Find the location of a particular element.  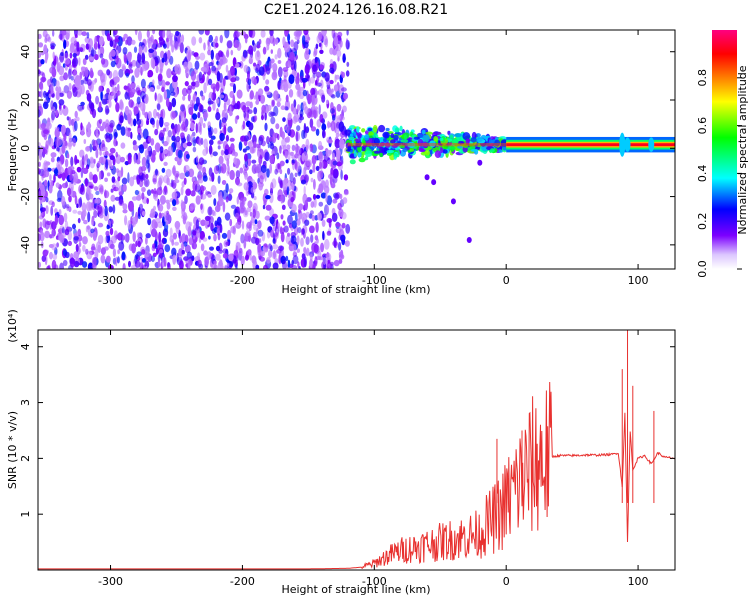

y-tick-label: 3 is located at coordinates (25, 402).